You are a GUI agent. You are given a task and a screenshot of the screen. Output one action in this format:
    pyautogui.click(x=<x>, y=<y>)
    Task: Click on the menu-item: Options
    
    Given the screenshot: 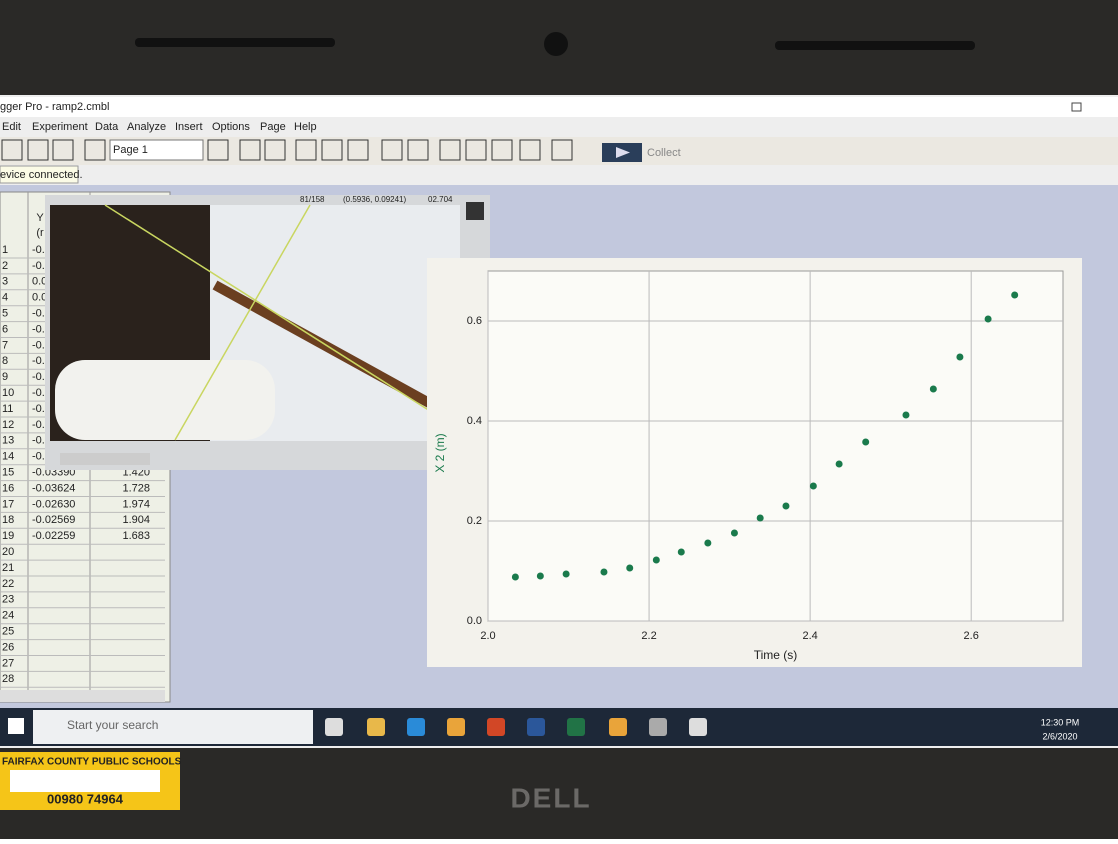 What is the action you would take?
    pyautogui.click(x=231, y=127)
    